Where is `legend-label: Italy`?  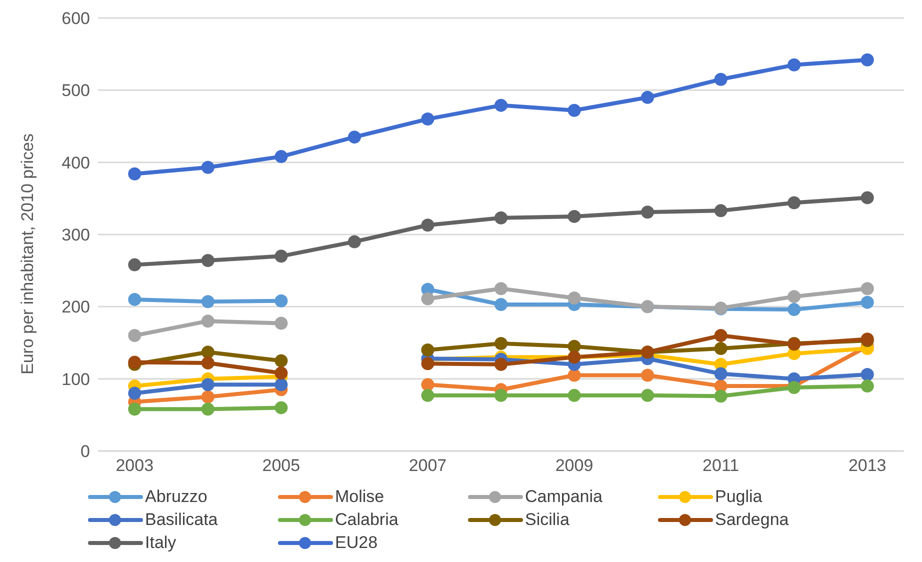
legend-label: Italy is located at coordinates (160, 542).